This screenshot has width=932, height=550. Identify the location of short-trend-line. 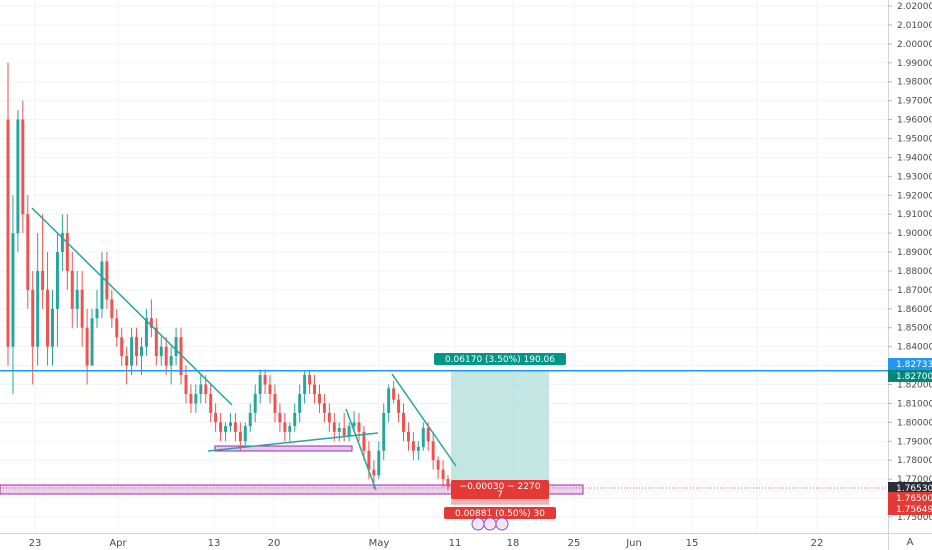
(361, 449).